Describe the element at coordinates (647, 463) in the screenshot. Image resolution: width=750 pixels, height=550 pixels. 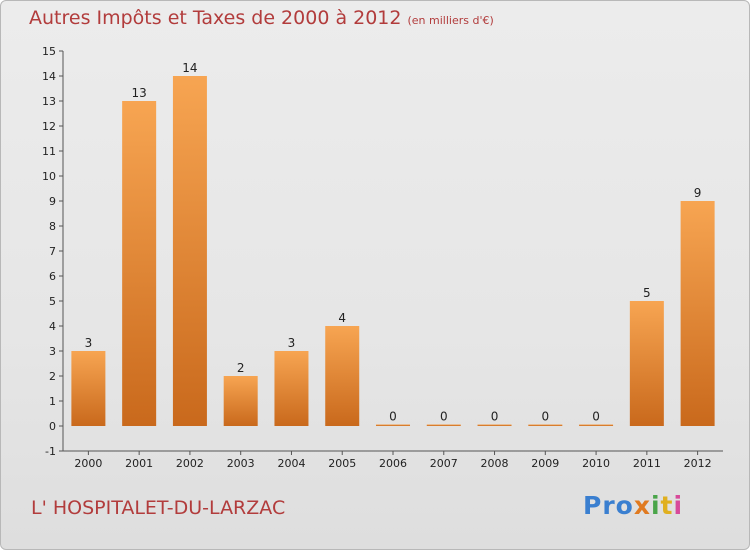
I see `x-tick-label: 2011` at that location.